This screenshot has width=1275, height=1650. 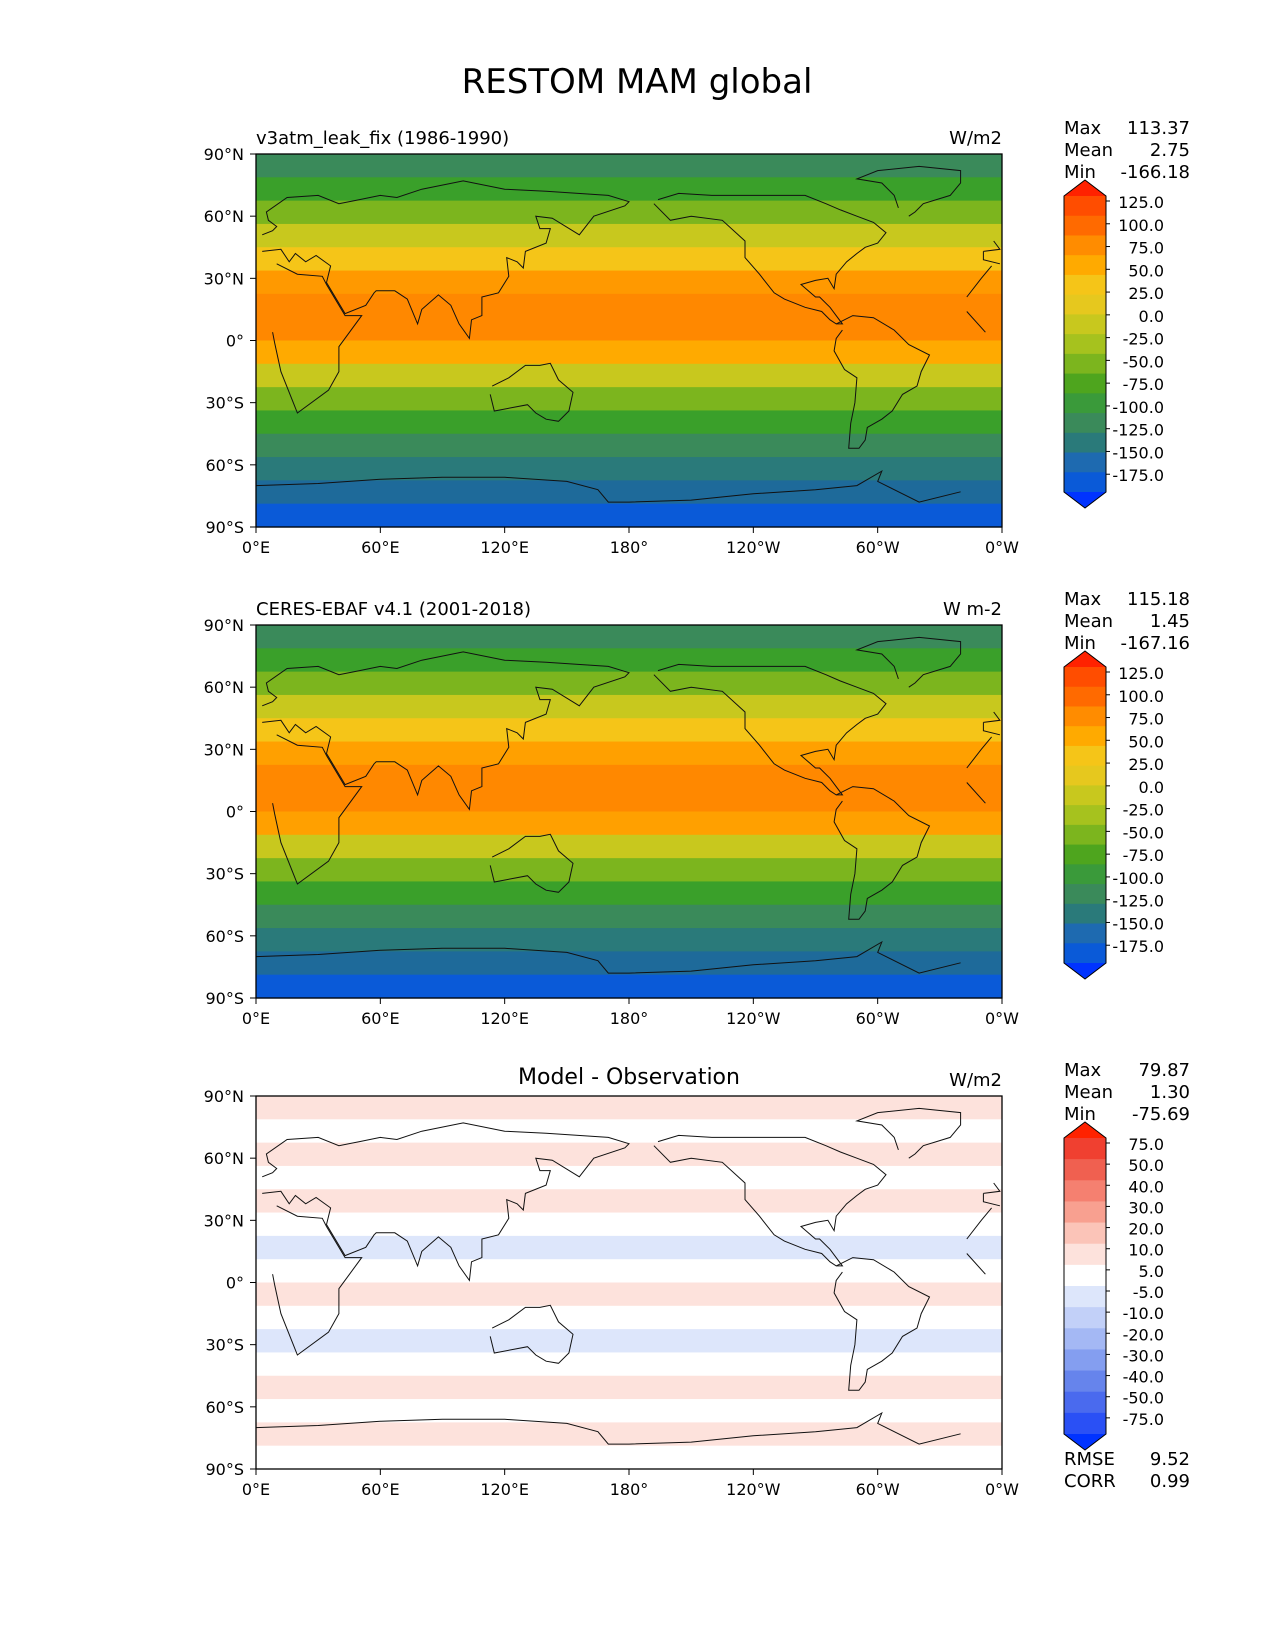 What do you see at coordinates (753, 547) in the screenshot?
I see `x-tick-label: 120°W` at bounding box center [753, 547].